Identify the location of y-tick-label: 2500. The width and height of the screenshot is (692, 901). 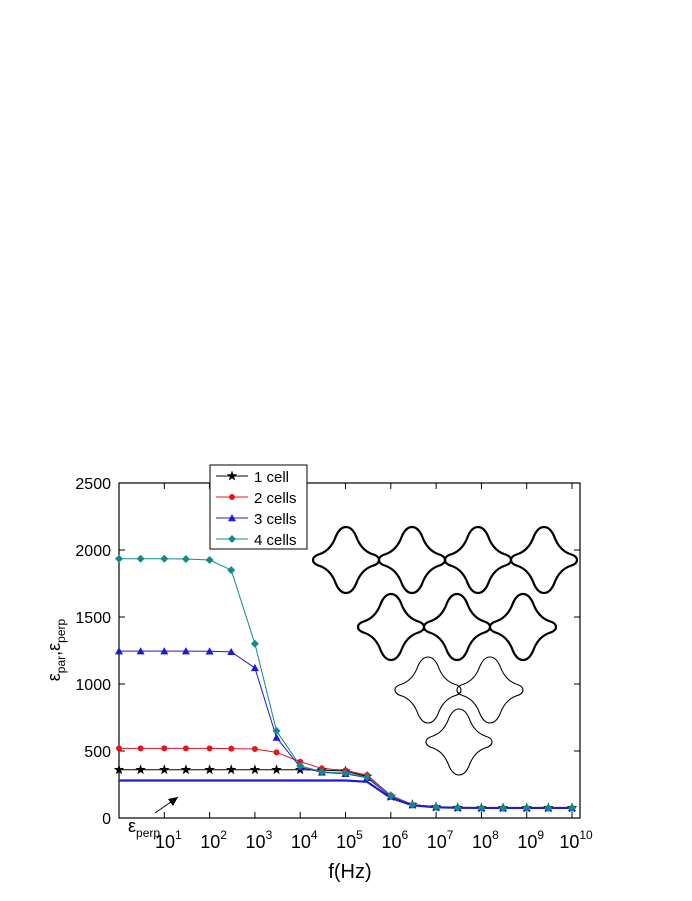
(93, 484).